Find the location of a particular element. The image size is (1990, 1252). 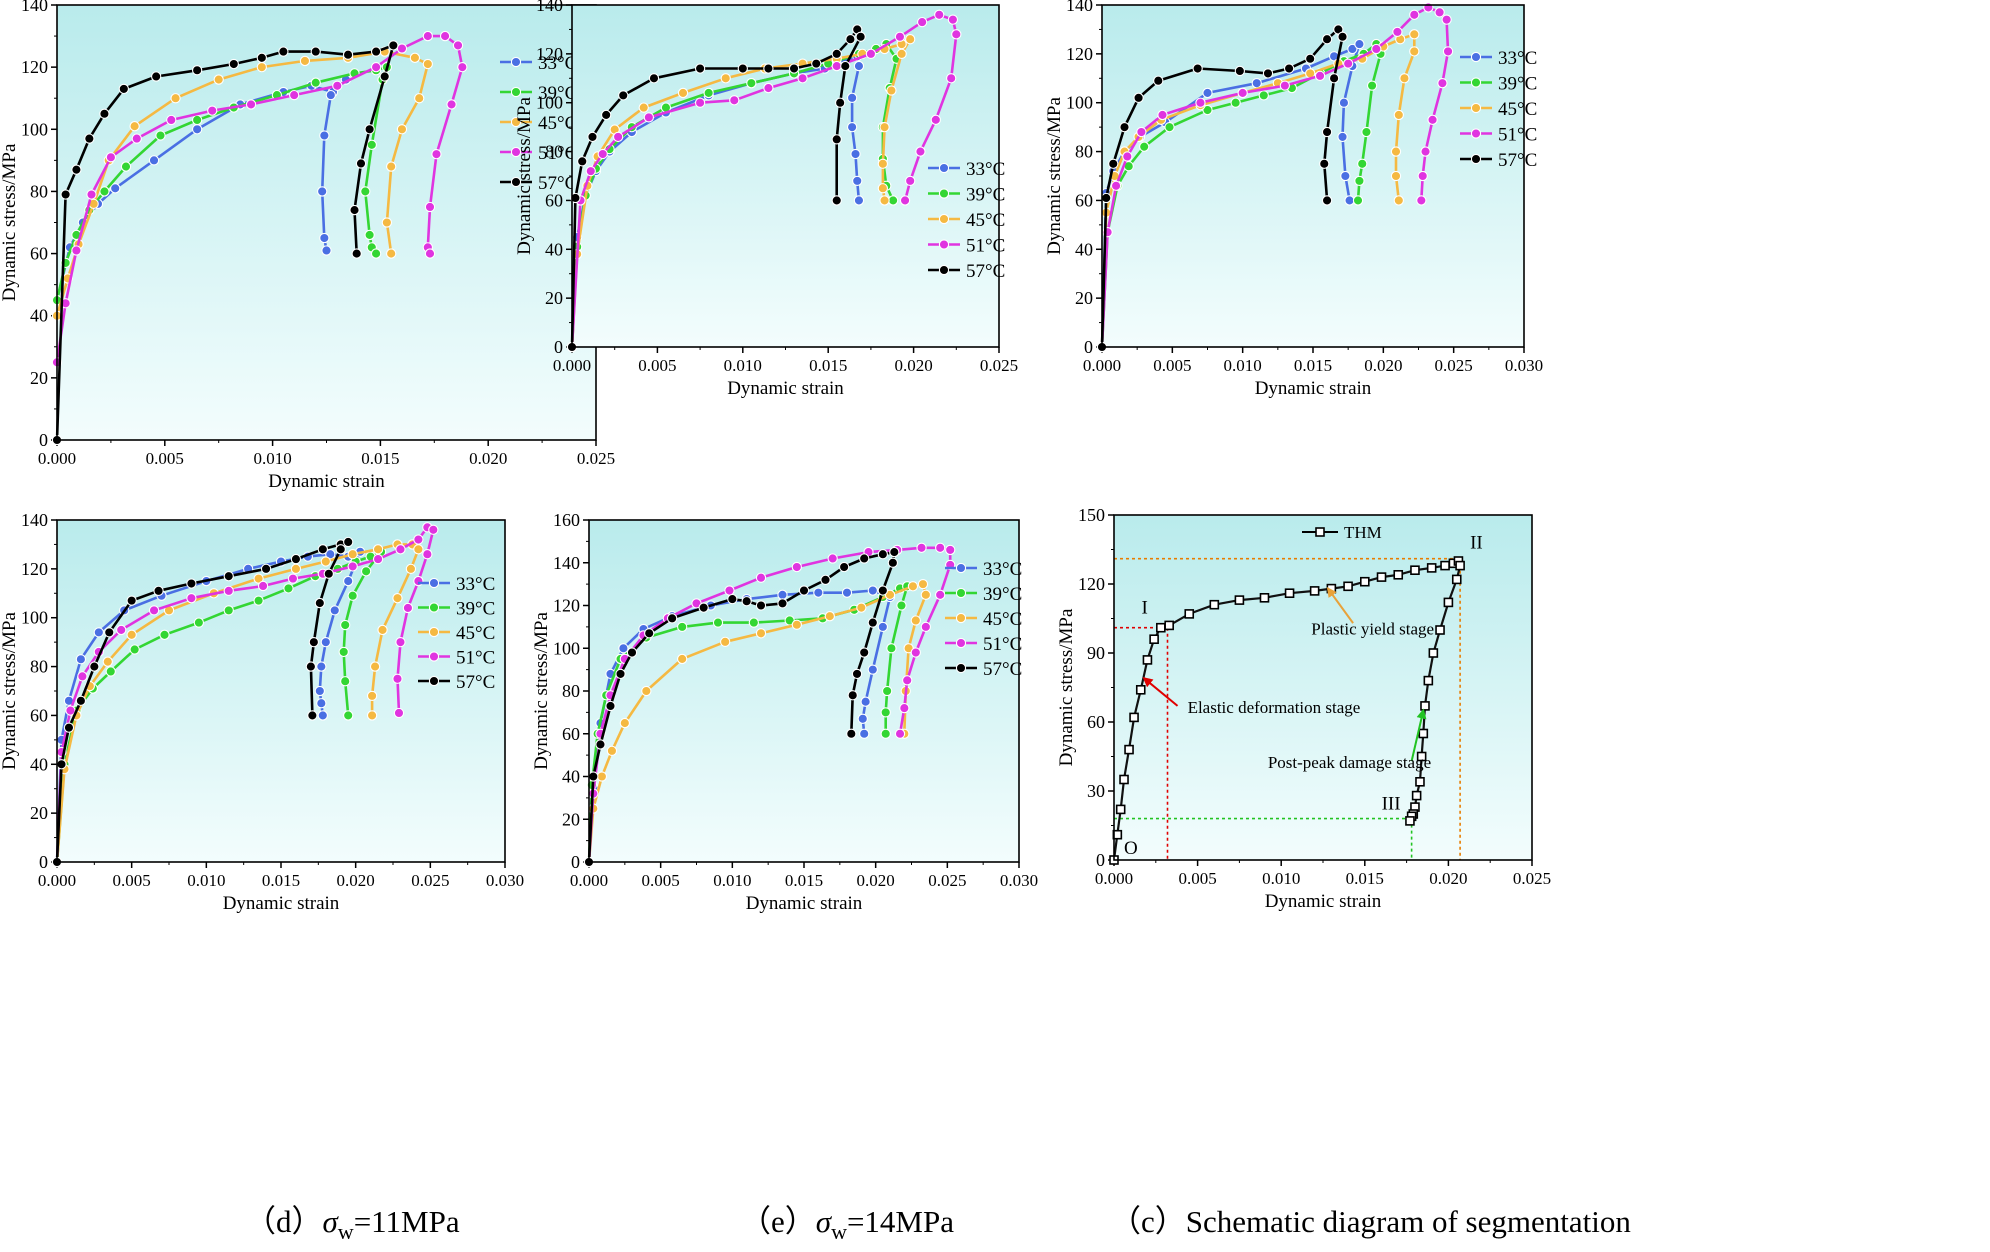

legend-swatch-marker-33-c is located at coordinates (961, 568).